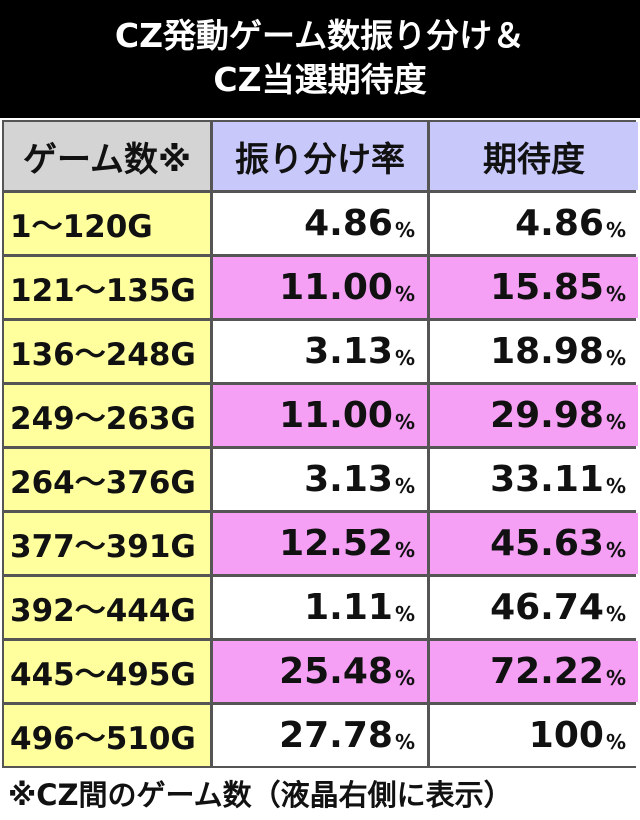 The image size is (640, 820). I want to click on value: 15.85, so click(547, 287).